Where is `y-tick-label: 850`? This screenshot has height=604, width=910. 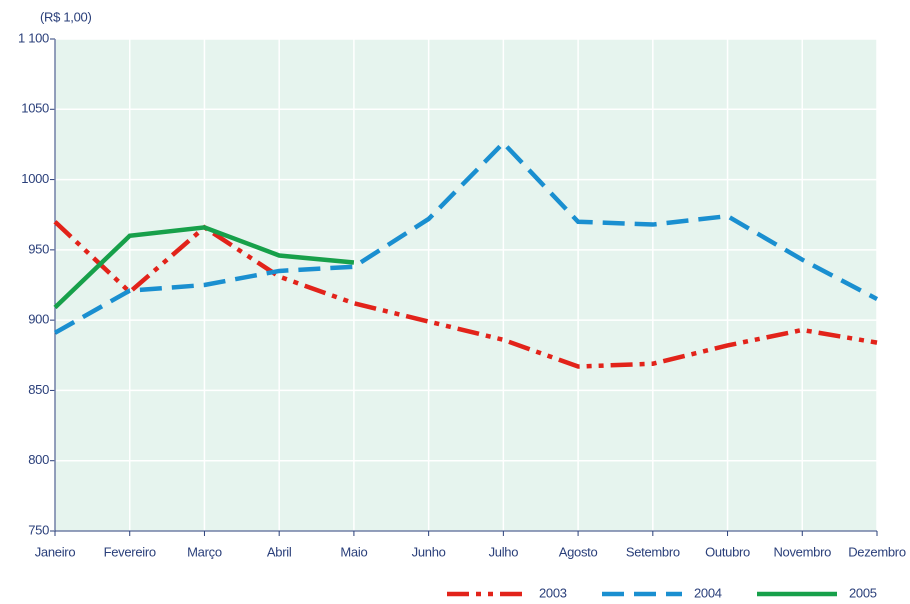
y-tick-label: 850 is located at coordinates (38, 389).